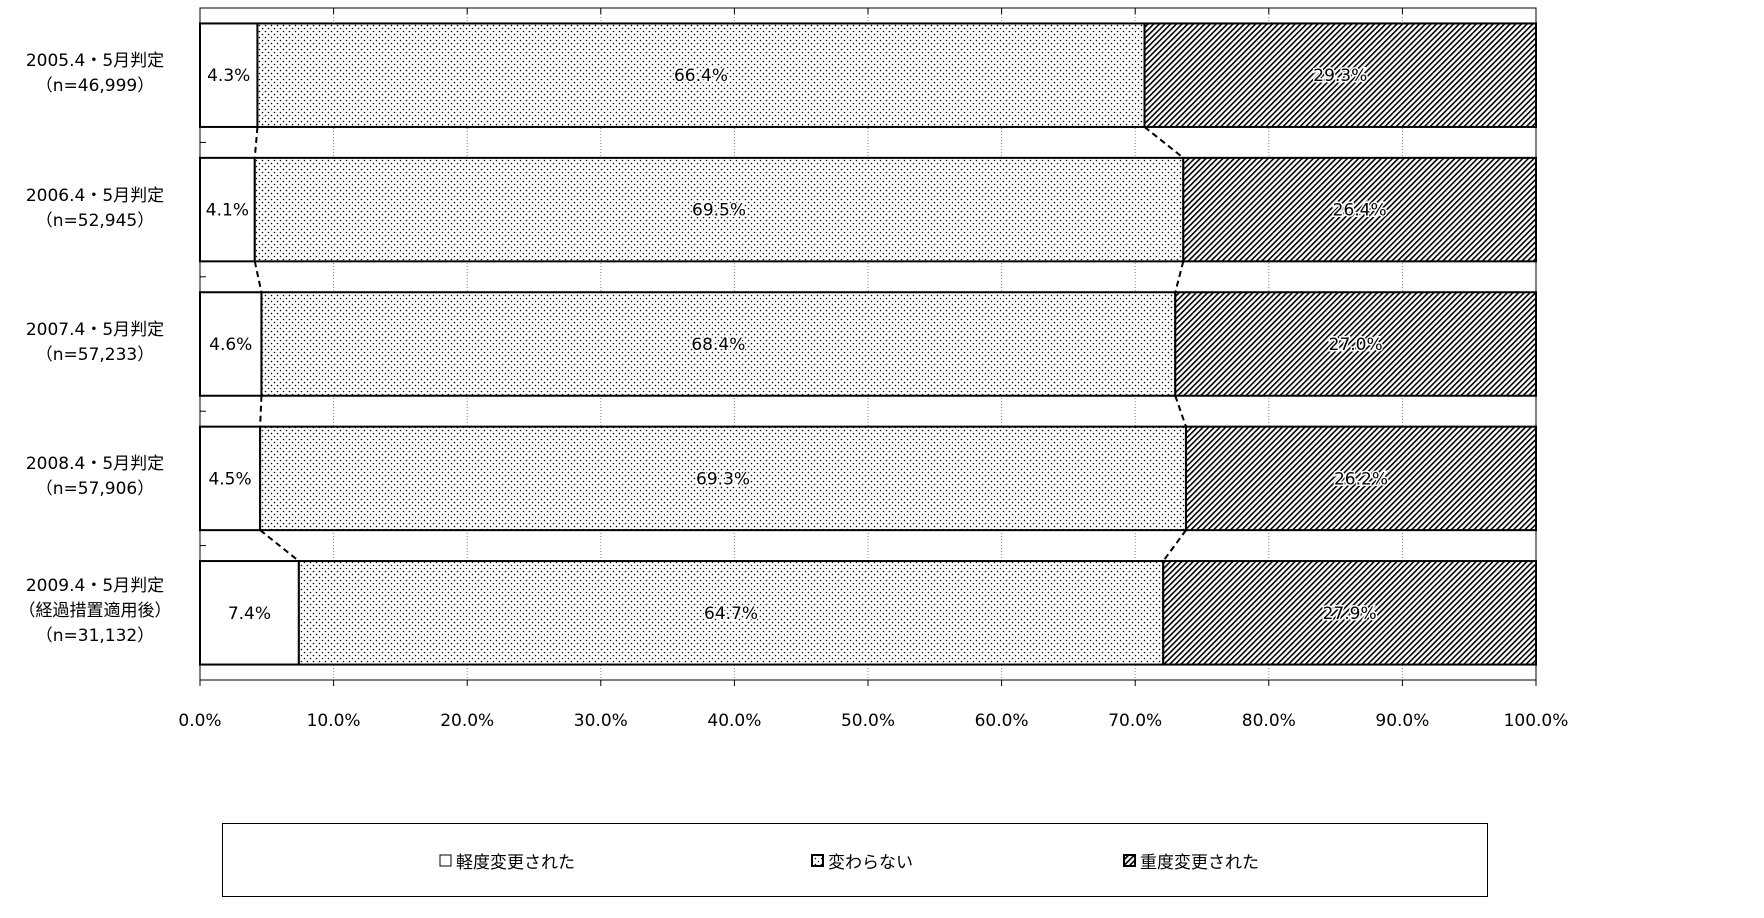  Describe the element at coordinates (870, 863) in the screenshot. I see `legend-label-same: 変わらない` at that location.